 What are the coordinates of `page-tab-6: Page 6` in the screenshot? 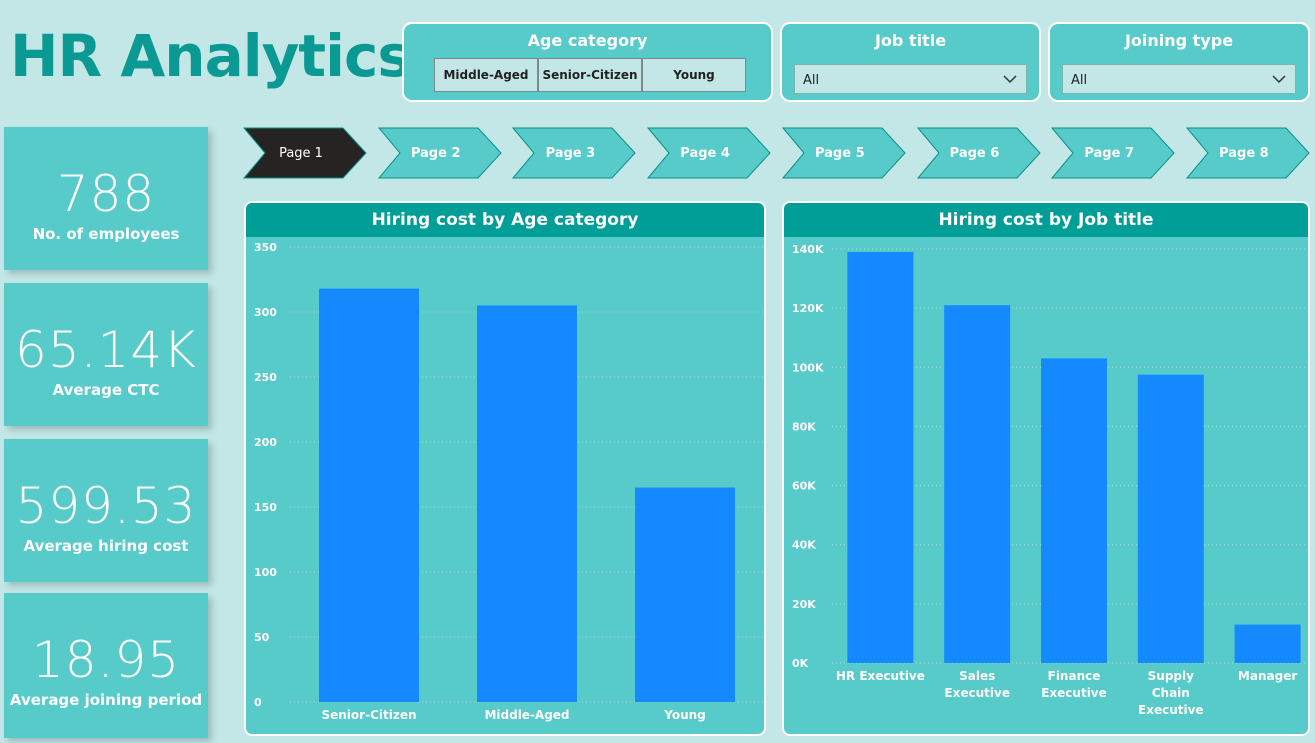 It's located at (978, 153).